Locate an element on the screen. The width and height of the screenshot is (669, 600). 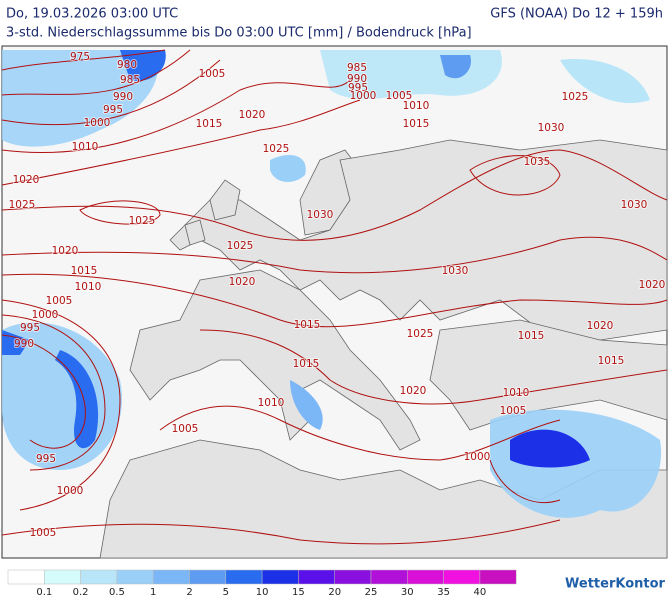
legend: 0.1 0.2 0.5 1 2 5 10 15 20 25 30 35 40 is located at coordinates (262, 583).